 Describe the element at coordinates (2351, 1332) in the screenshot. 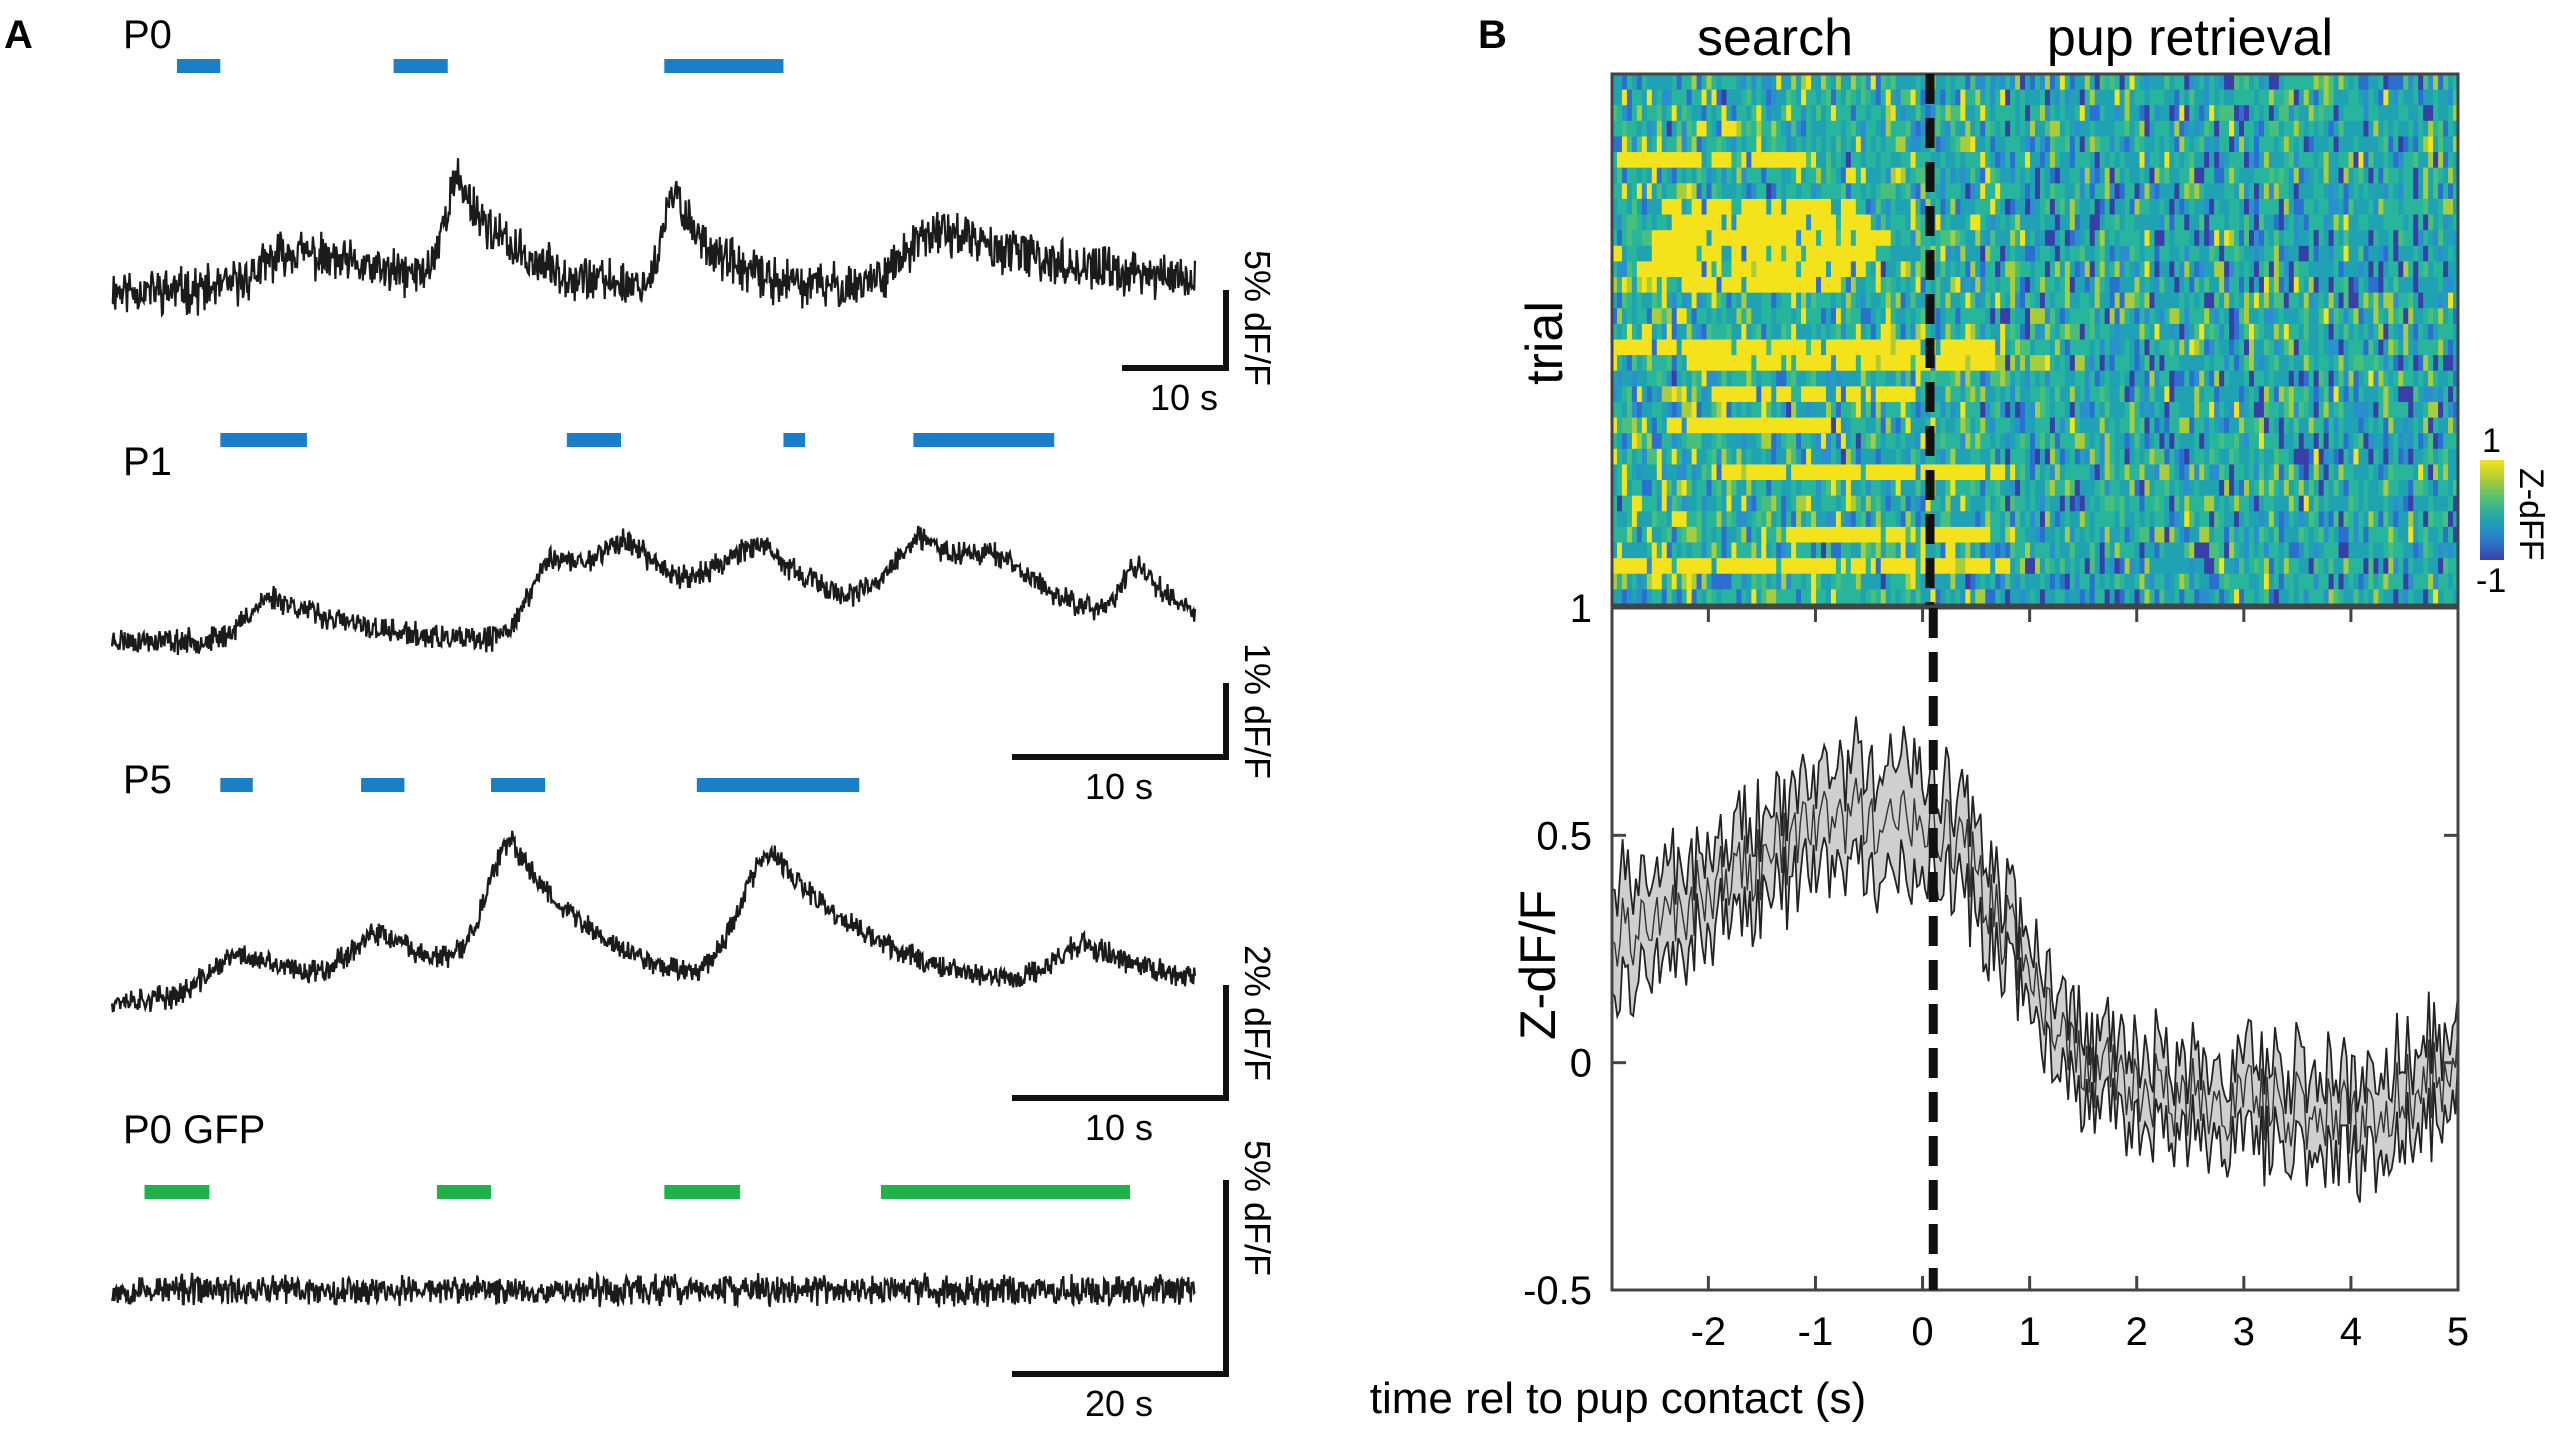

I see `x-tick-label: 4` at that location.